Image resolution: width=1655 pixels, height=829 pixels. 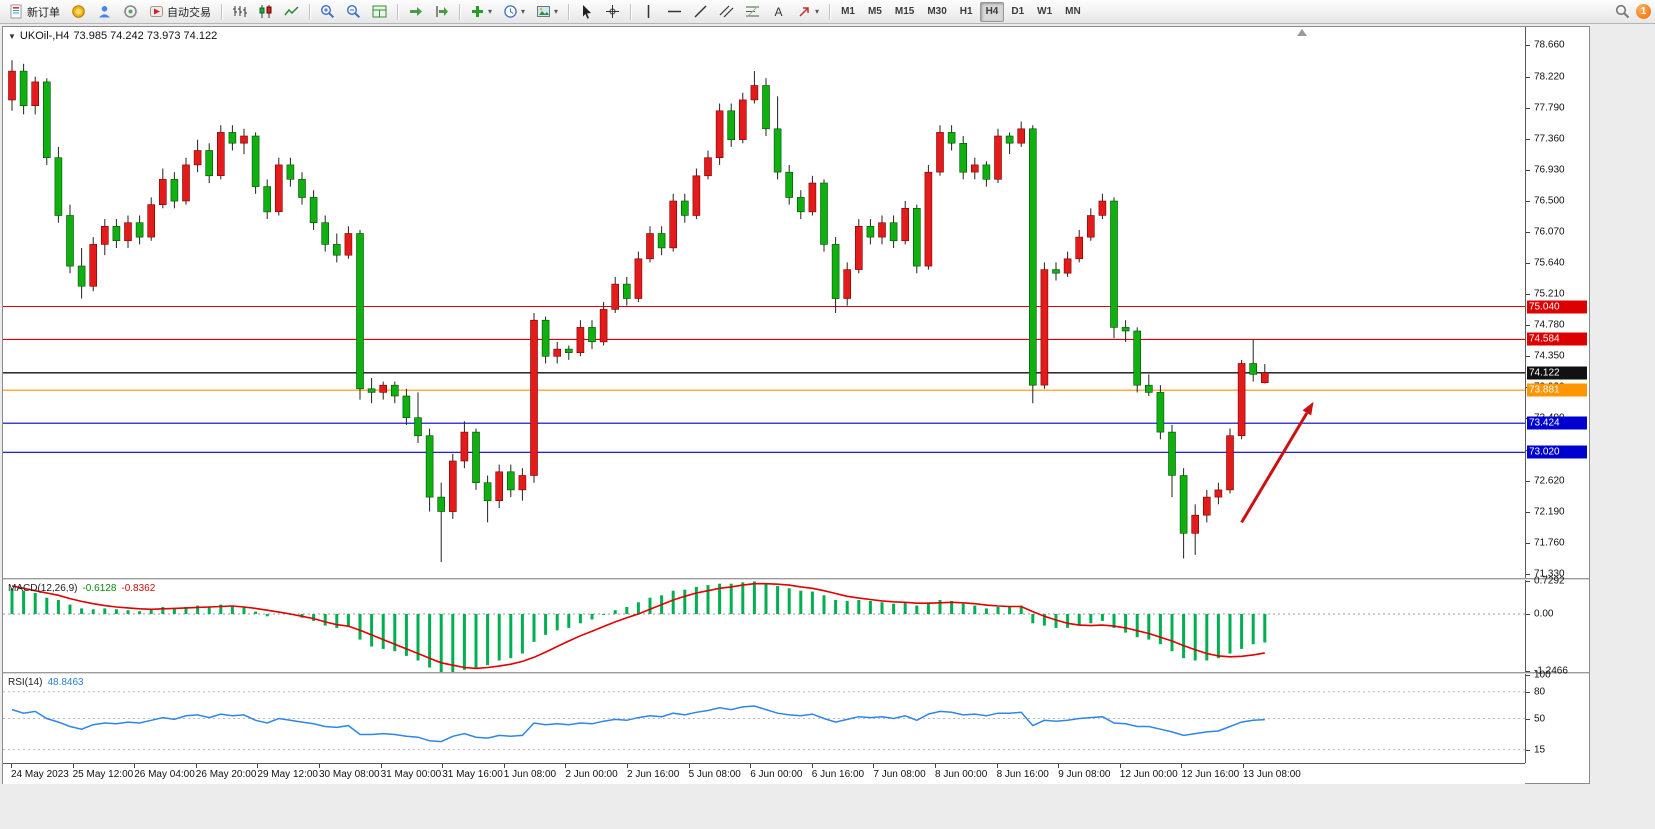 I want to click on timeframe-d1-button: D1, so click(x=1018, y=11).